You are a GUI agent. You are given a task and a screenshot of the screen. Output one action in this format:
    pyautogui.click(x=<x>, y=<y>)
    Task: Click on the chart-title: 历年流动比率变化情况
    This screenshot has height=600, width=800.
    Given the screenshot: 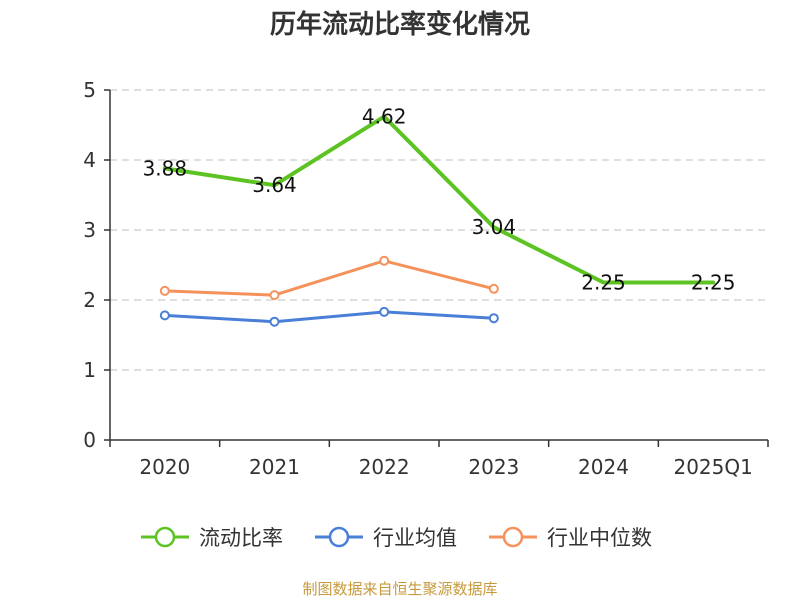 What is the action you would take?
    pyautogui.click(x=400, y=24)
    